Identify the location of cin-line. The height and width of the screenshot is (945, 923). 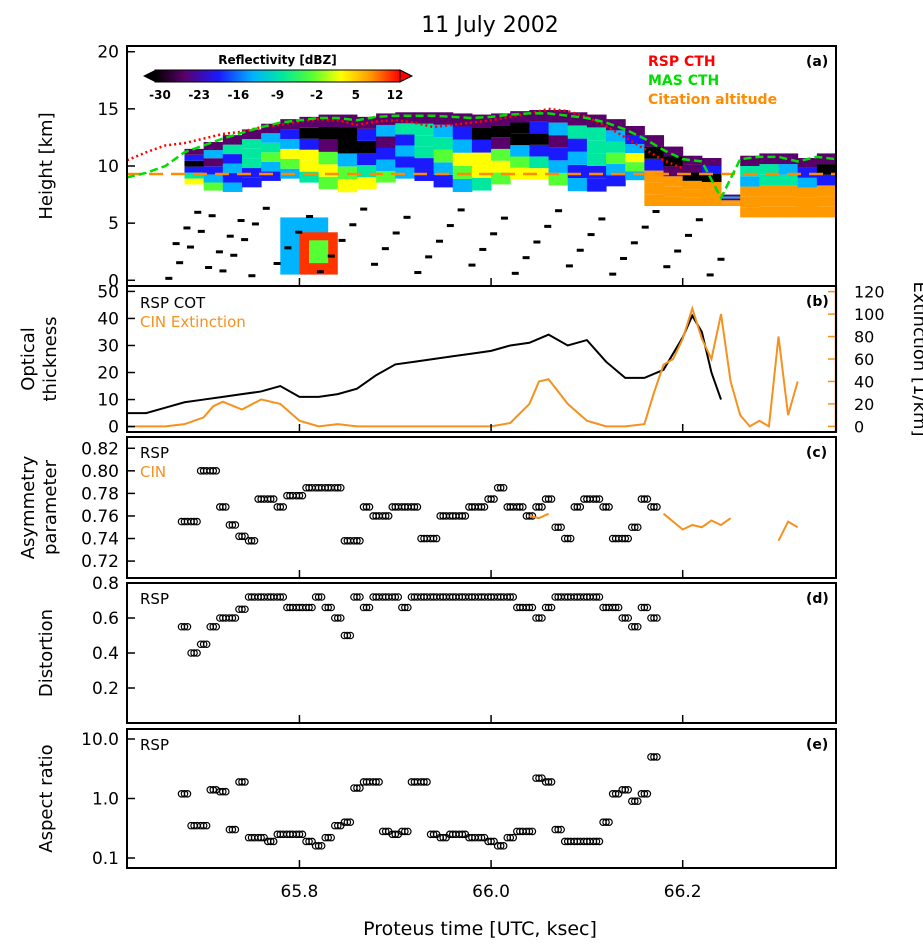
(539, 516).